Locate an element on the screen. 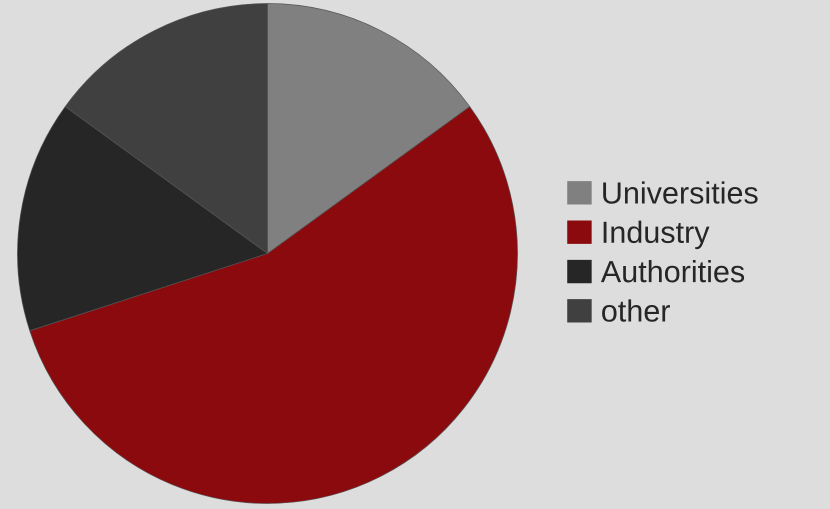 Image resolution: width=830 pixels, height=509 pixels. legend-label: Authorities is located at coordinates (672, 271).